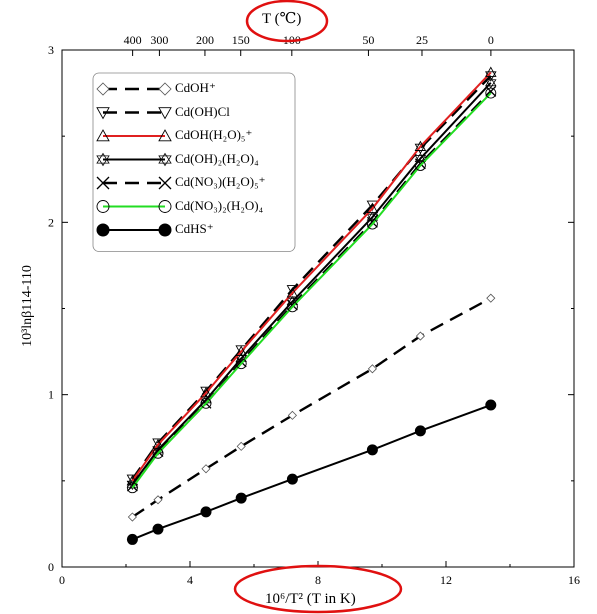 The height and width of the screenshot is (614, 597). Describe the element at coordinates (219, 205) in the screenshot. I see `legend-label: Cd(NO₃)₂(H₂O)₄` at that location.